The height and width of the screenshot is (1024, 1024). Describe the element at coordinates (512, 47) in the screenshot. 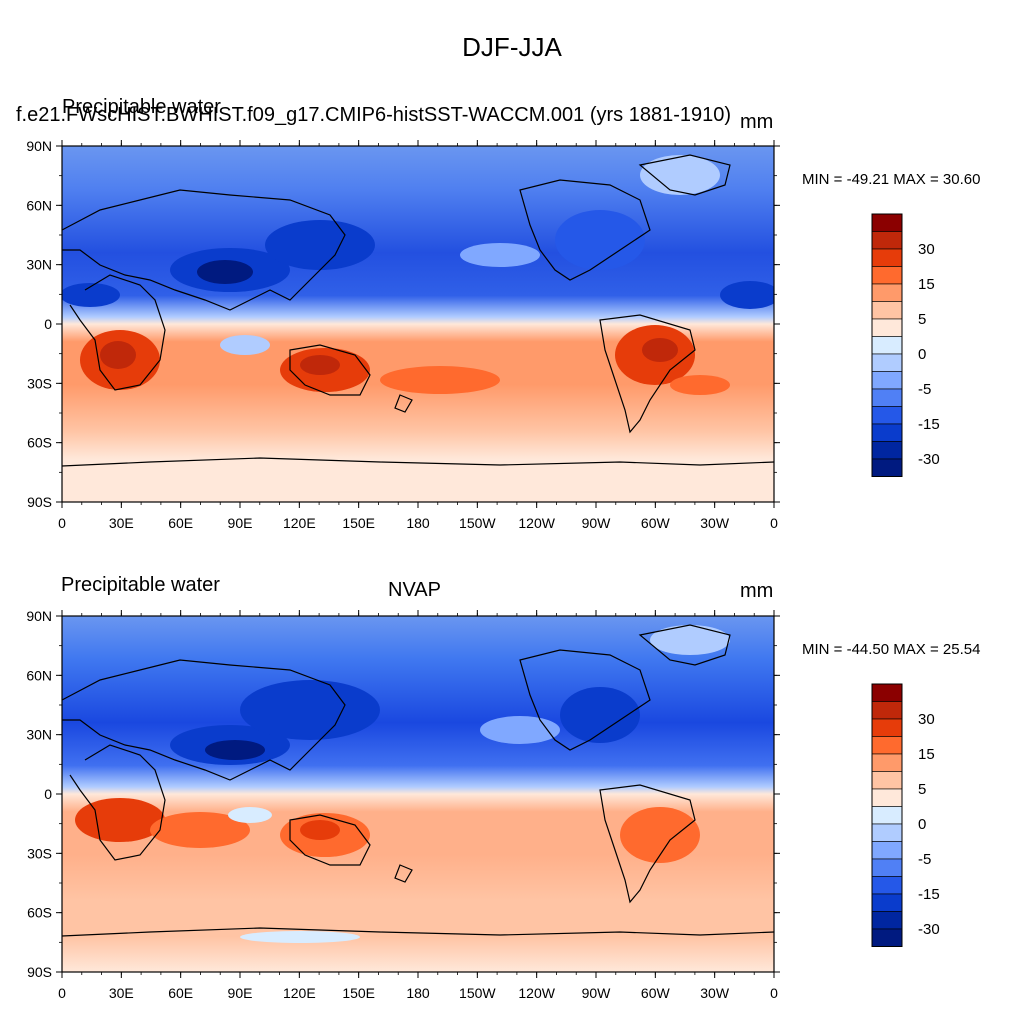

I see `main-title: DJF-JJA` at that location.